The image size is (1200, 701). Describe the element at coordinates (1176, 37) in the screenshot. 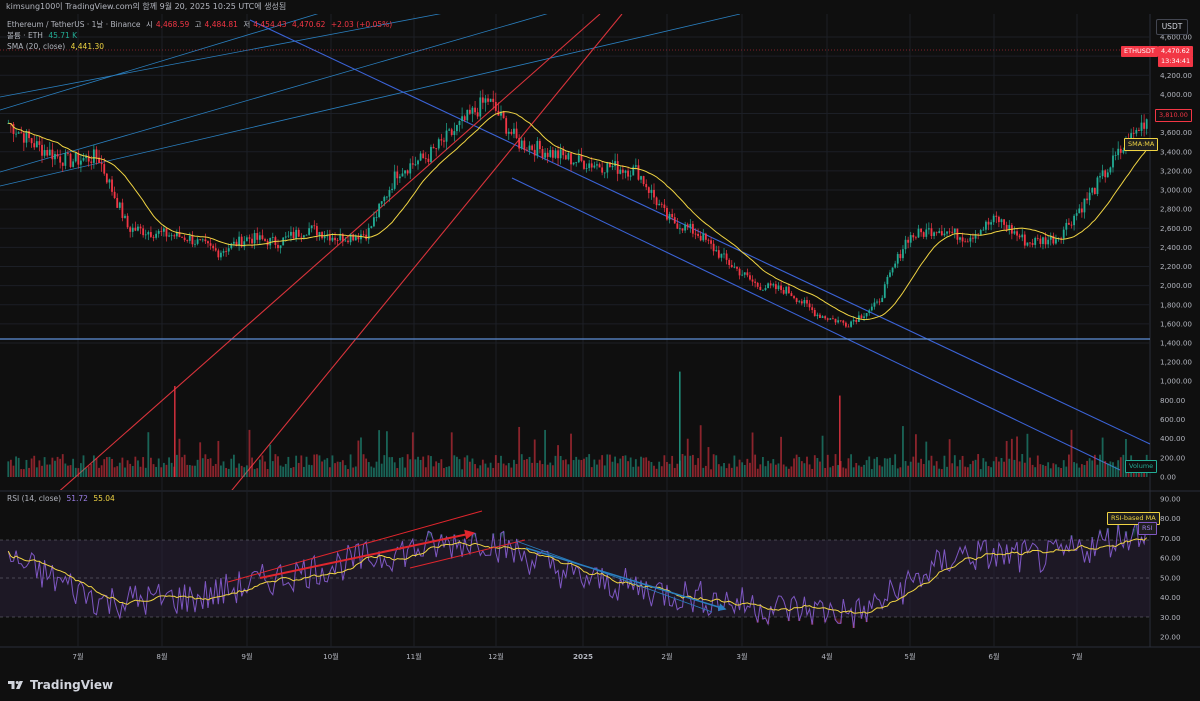

I see `price-tick-label: 4,600.00` at that location.